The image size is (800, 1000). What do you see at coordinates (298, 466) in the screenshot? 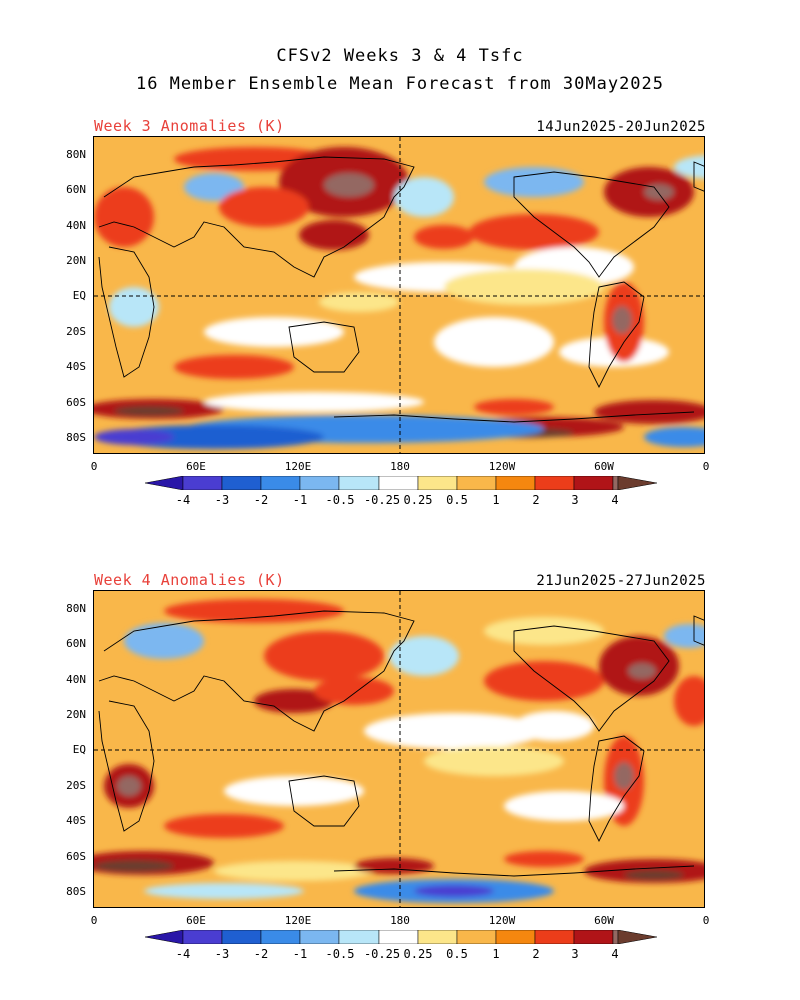
I see `panel1-lon-label-120e: 120E` at bounding box center [298, 466].